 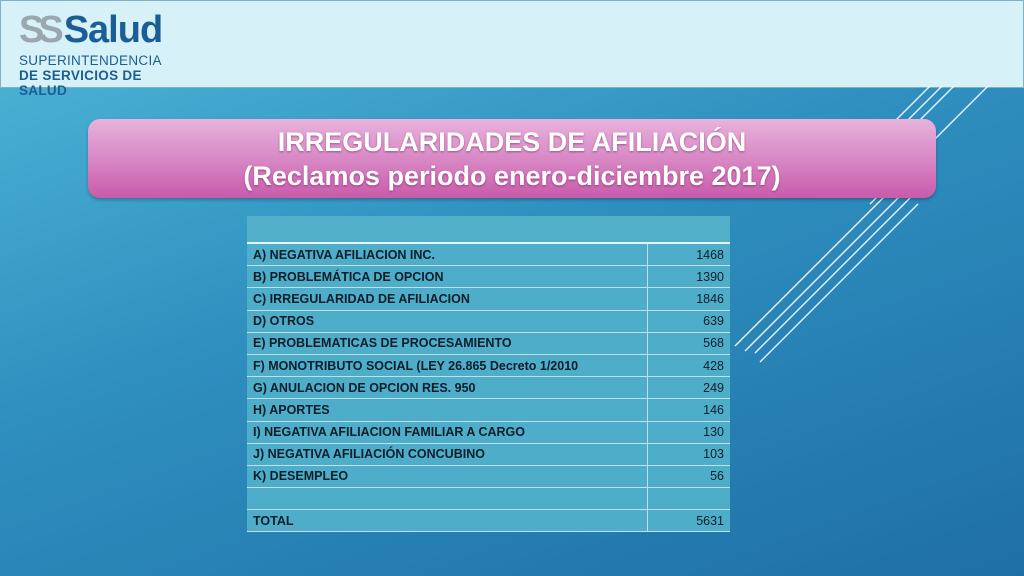 What do you see at coordinates (688, 343) in the screenshot?
I see `row-value: 568` at bounding box center [688, 343].